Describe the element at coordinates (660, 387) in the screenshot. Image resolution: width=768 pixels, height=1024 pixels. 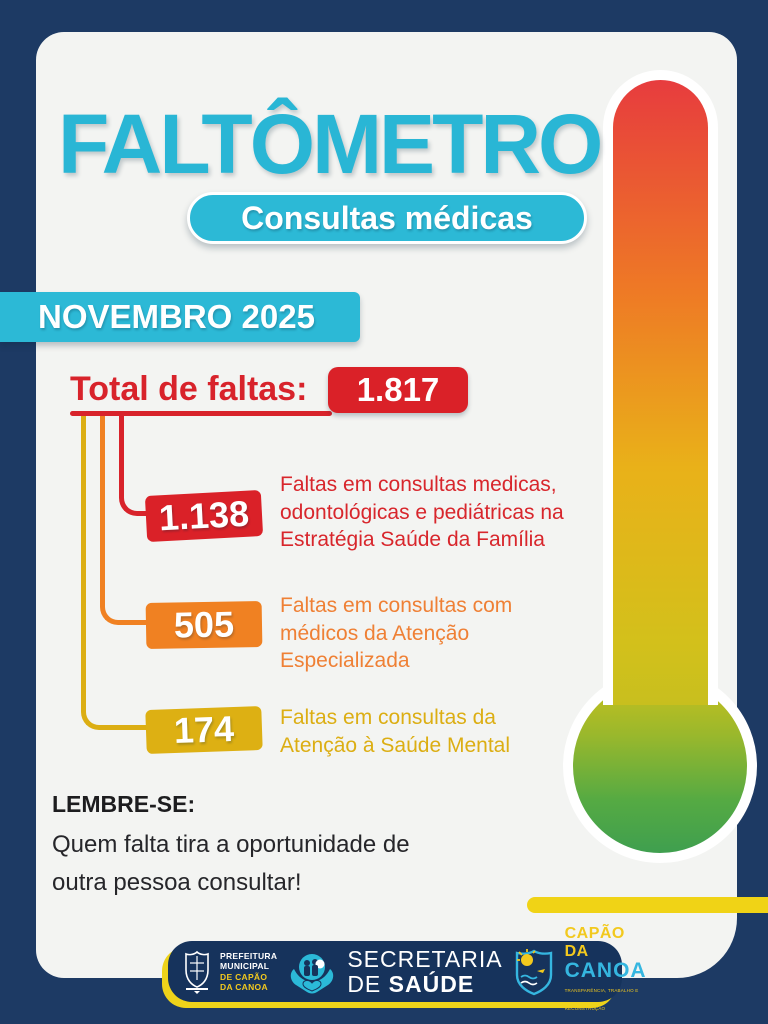
I see `thermometer-tube` at that location.